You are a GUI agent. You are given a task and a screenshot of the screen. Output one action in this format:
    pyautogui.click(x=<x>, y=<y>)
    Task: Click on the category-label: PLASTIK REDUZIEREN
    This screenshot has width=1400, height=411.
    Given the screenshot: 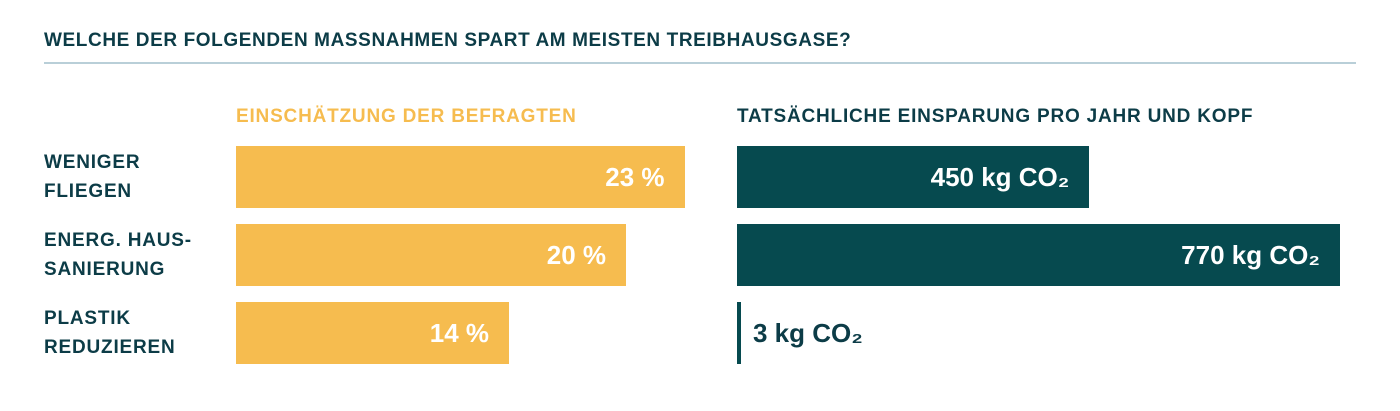 What is the action you would take?
    pyautogui.click(x=110, y=333)
    